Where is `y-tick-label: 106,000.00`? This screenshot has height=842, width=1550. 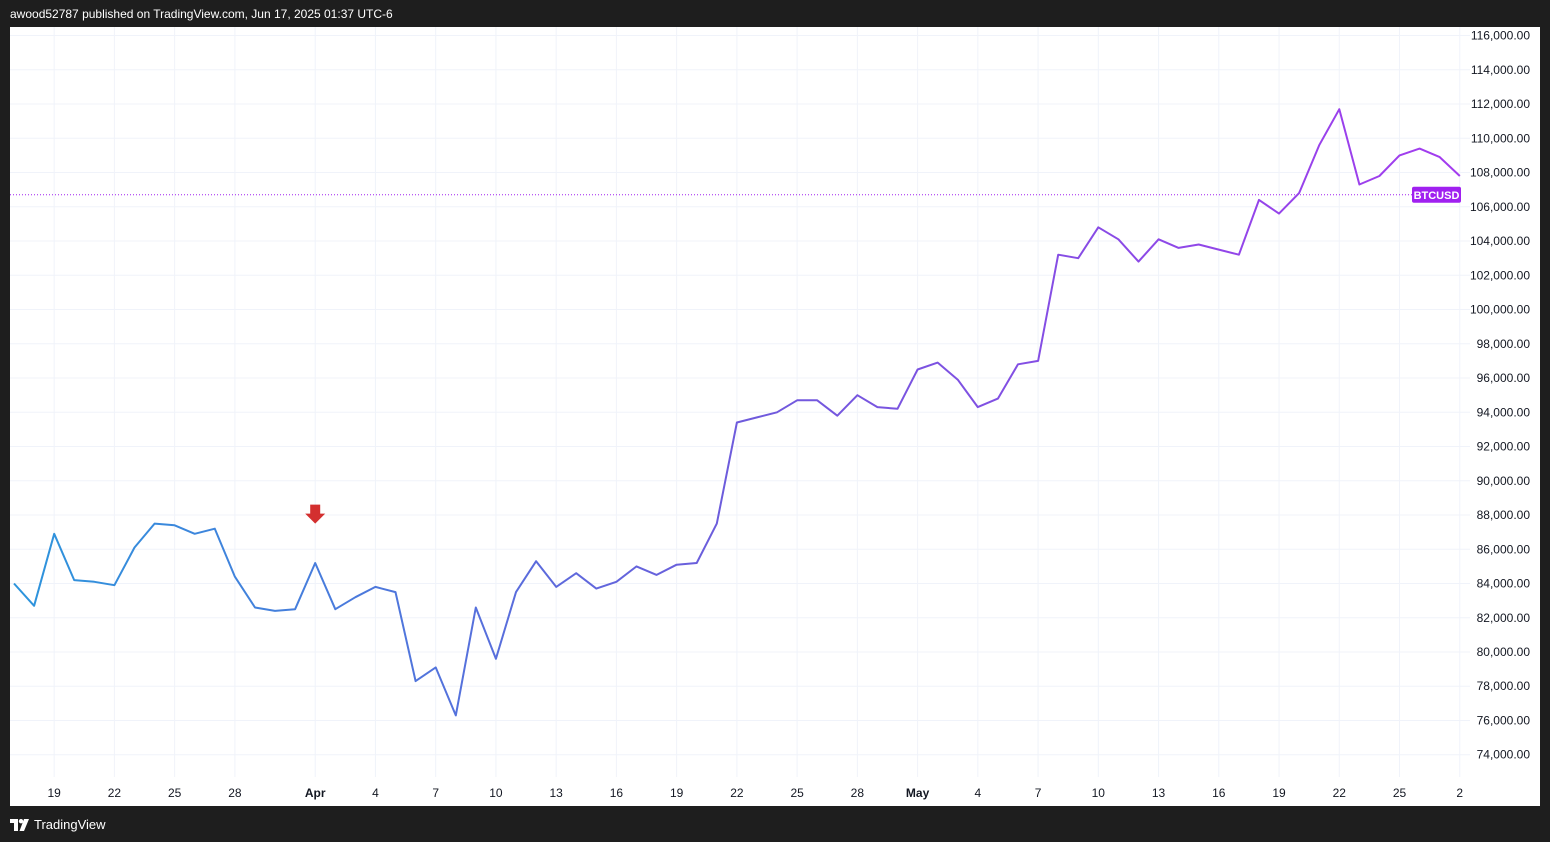 y-tick-label: 106,000.00 is located at coordinates (1500, 207).